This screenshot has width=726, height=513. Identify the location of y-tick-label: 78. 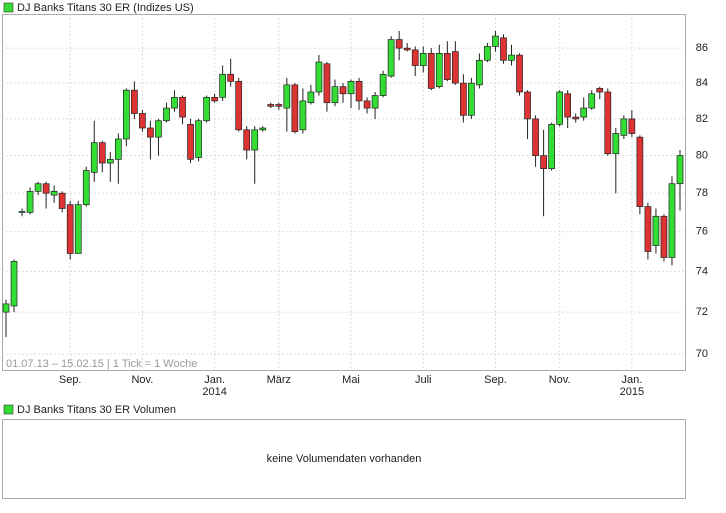
(702, 193).